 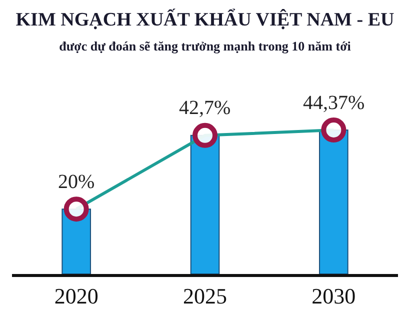 I want to click on x-tick-label: 2030, so click(x=334, y=295).